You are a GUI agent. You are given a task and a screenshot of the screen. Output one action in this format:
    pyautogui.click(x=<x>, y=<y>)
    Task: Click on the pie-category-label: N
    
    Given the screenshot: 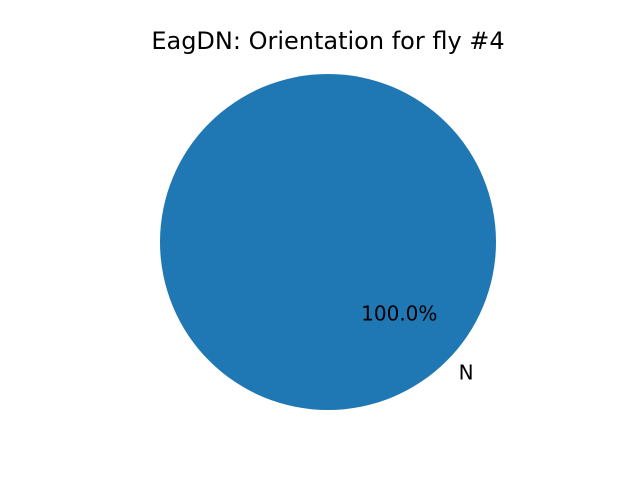 What is the action you would take?
    pyautogui.click(x=466, y=373)
    